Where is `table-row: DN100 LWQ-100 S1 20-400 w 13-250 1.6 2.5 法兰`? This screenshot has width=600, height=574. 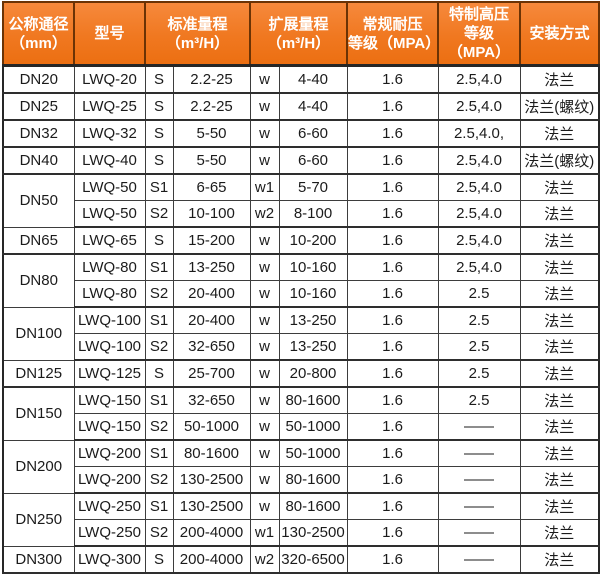 table-row: DN100 LWQ-100 S1 20-400 w 13-250 1.6 2.5 法兰 is located at coordinates (301, 333).